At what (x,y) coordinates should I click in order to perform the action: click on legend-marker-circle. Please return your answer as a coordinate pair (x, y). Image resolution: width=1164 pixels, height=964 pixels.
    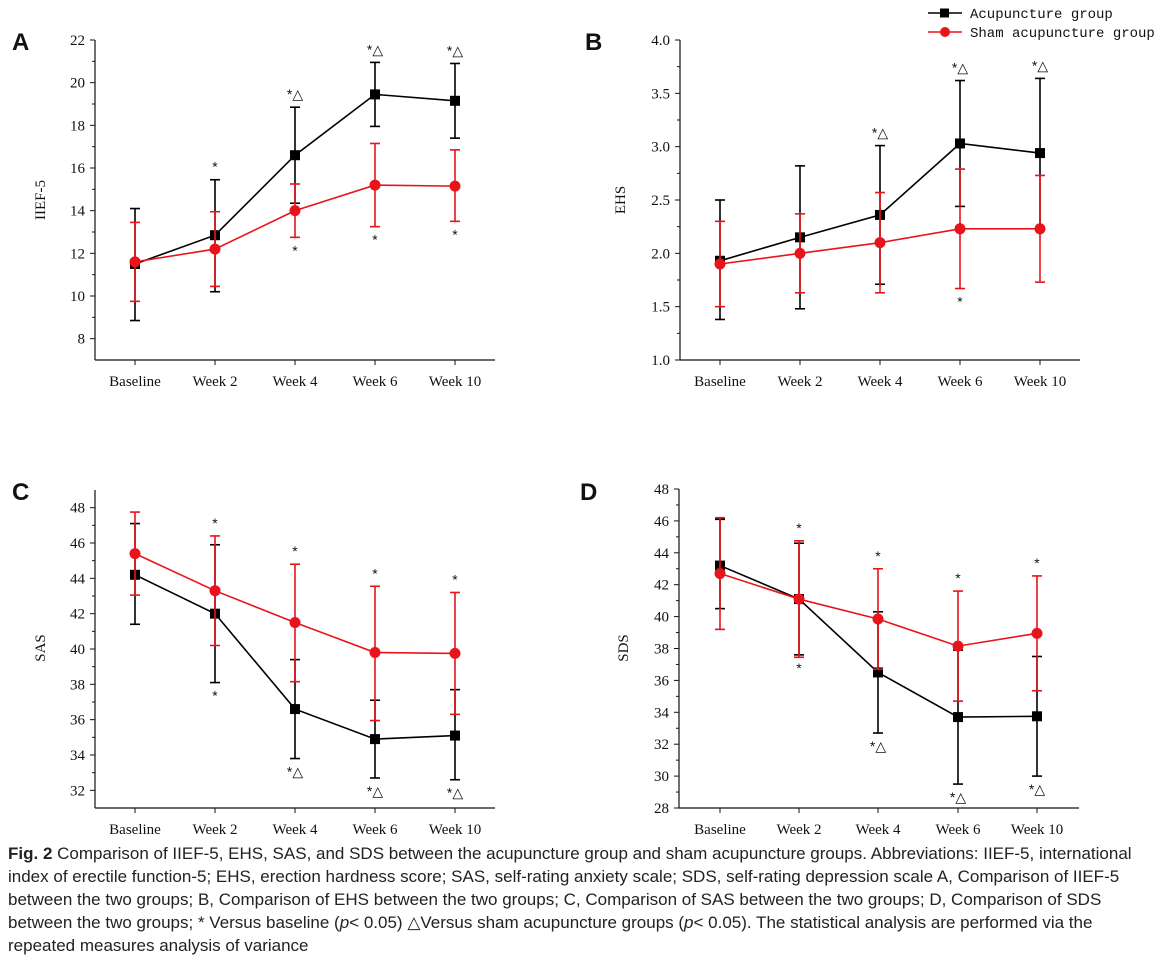
    Looking at the image, I should click on (945, 32).